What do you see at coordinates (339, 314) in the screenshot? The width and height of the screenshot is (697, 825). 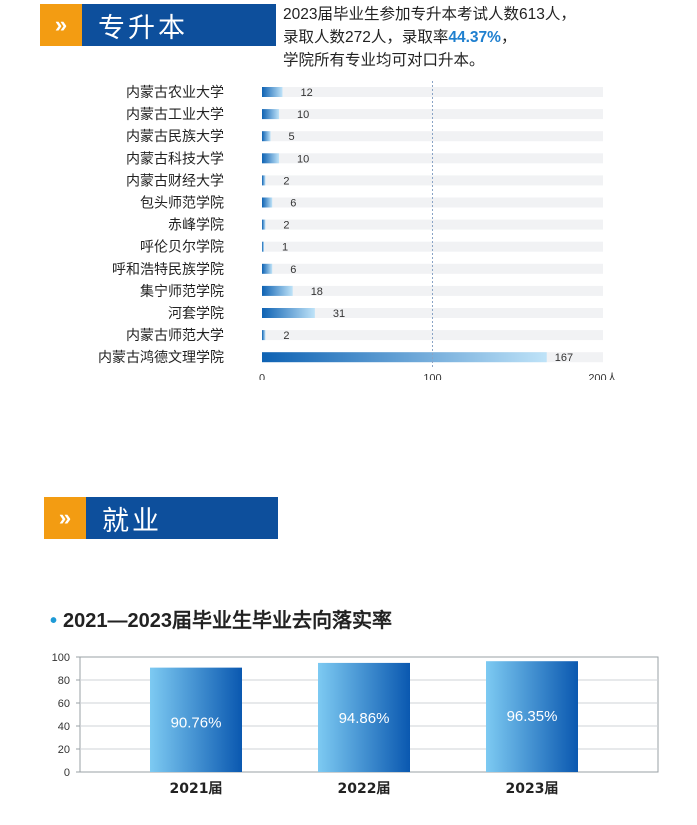 I see `value-label: 31` at bounding box center [339, 314].